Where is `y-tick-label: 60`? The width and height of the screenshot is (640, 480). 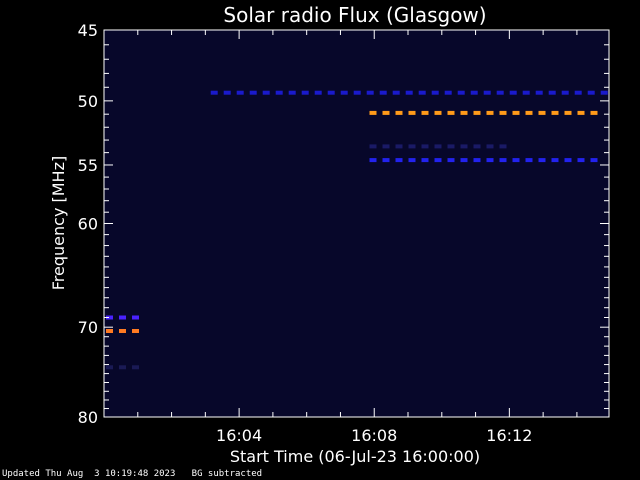
y-tick-label: 60 is located at coordinates (88, 224).